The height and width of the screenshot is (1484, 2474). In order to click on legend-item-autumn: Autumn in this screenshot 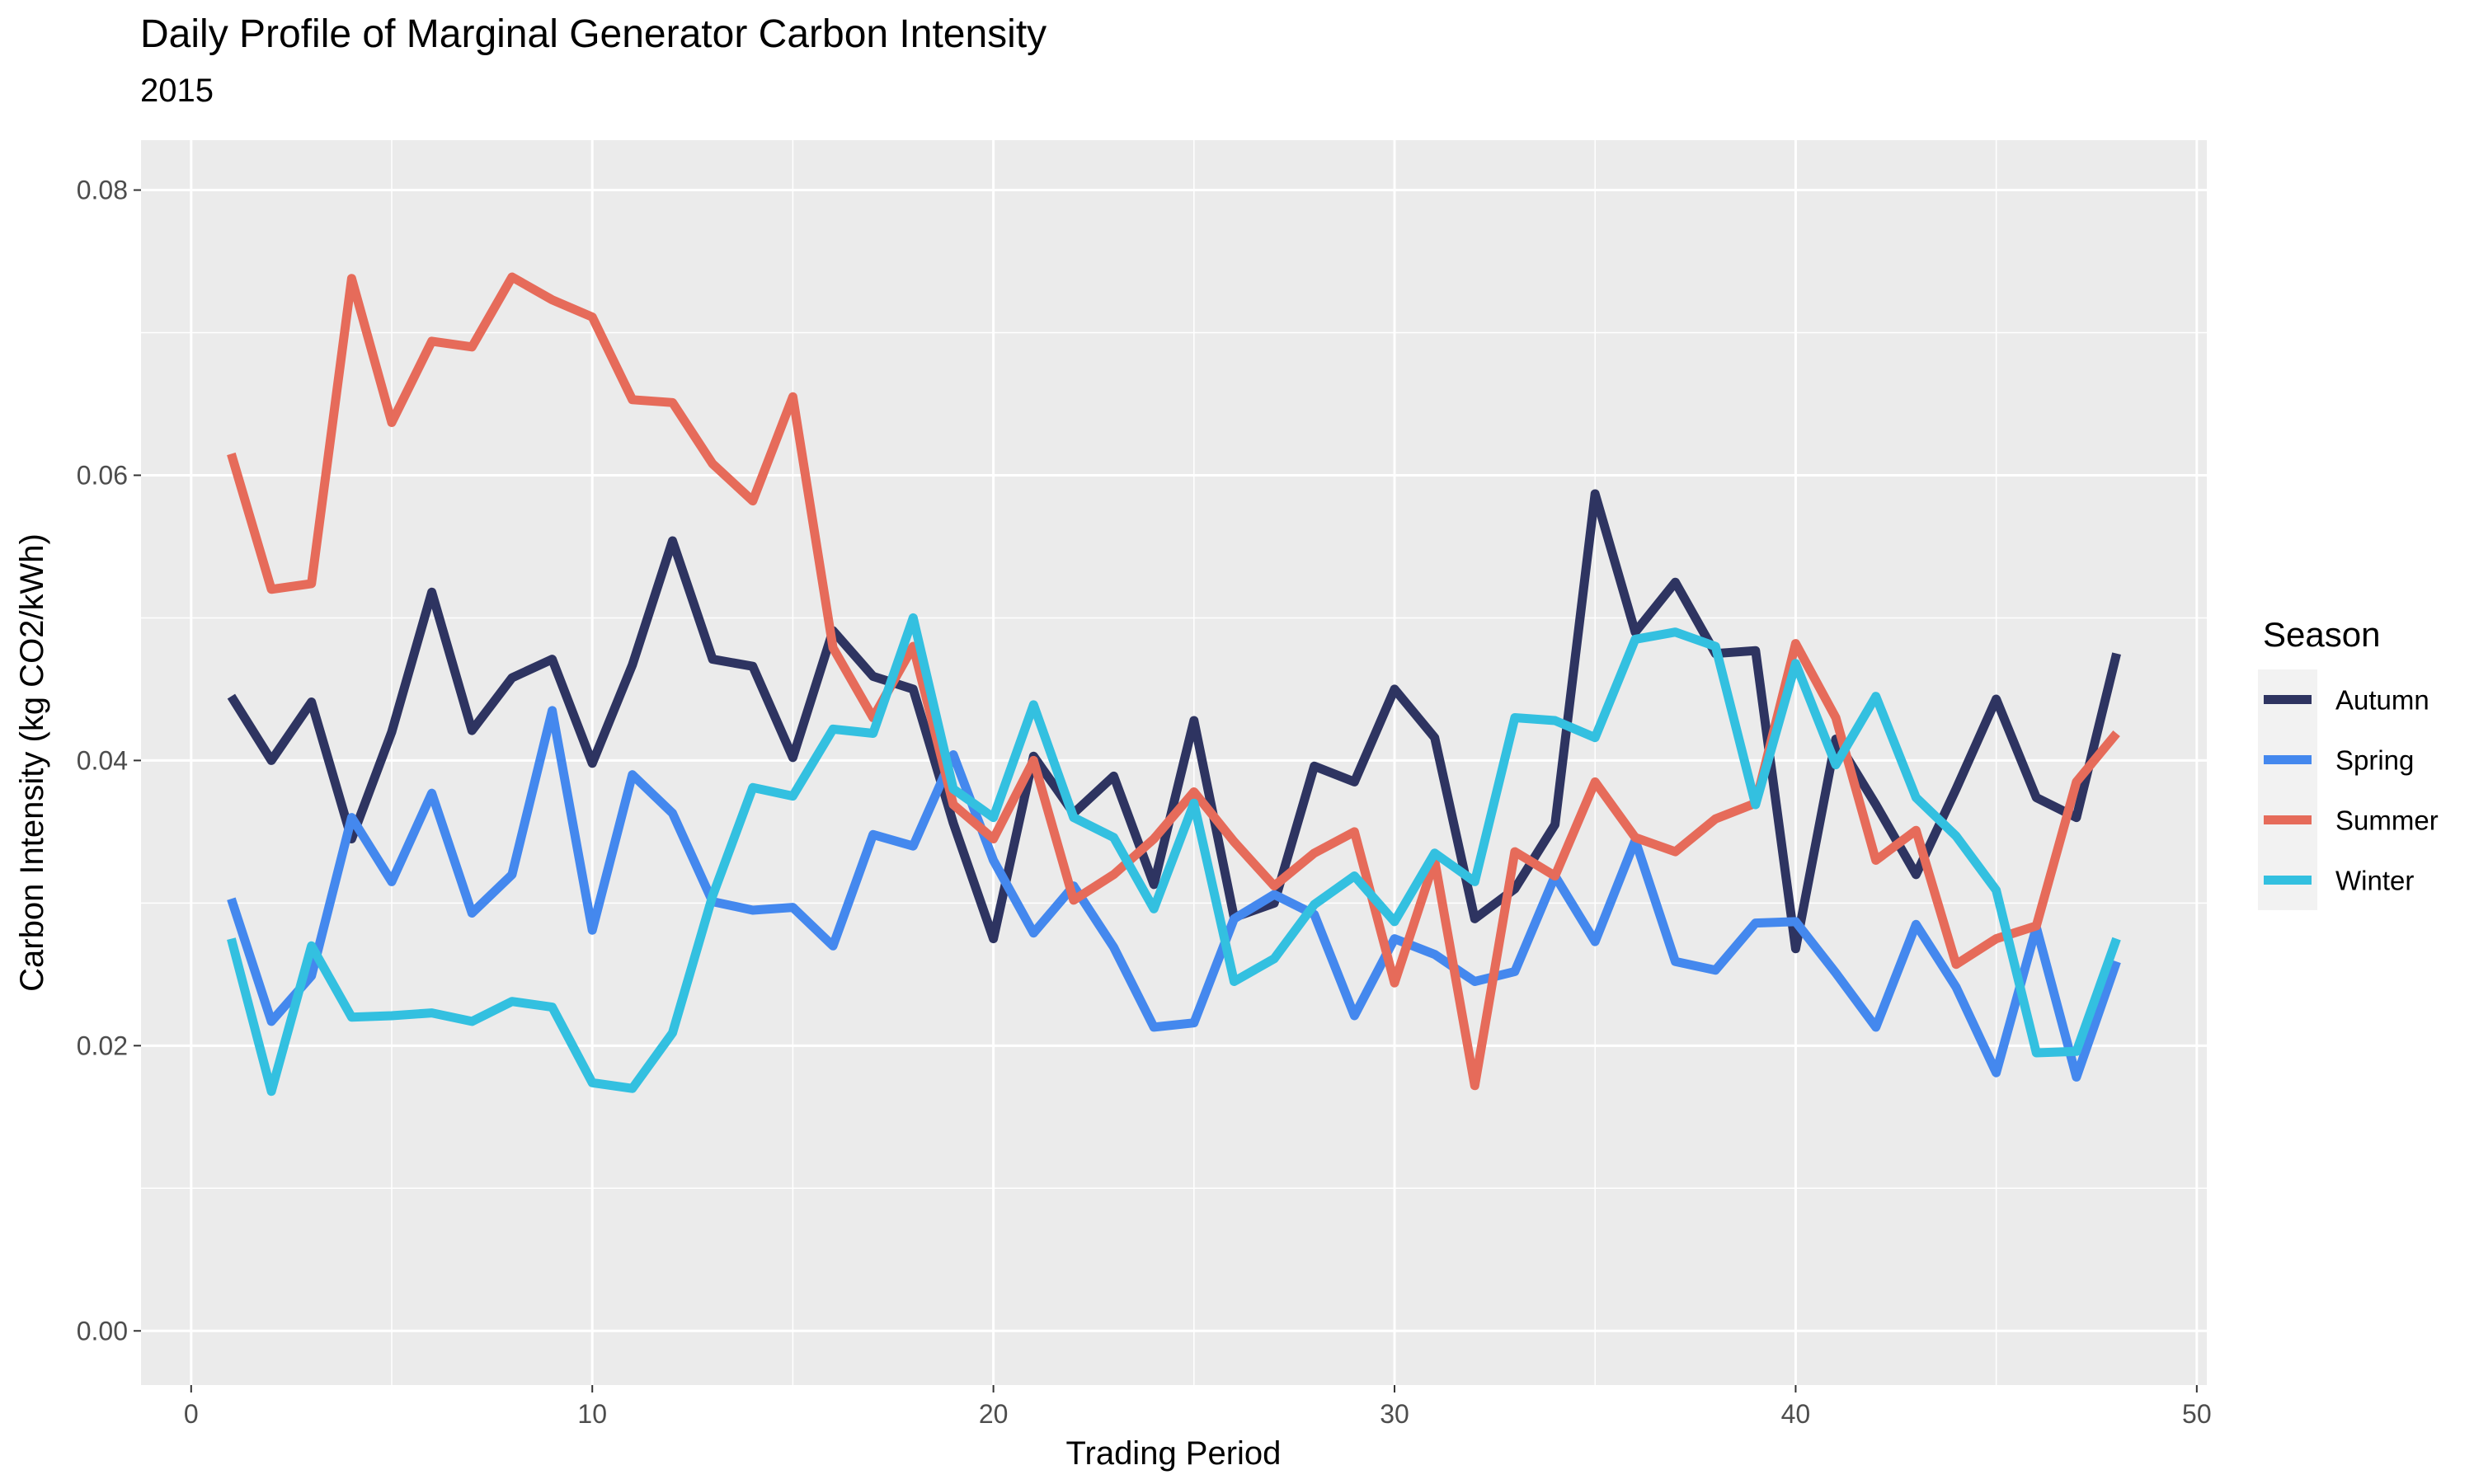, I will do `click(2343, 699)`.